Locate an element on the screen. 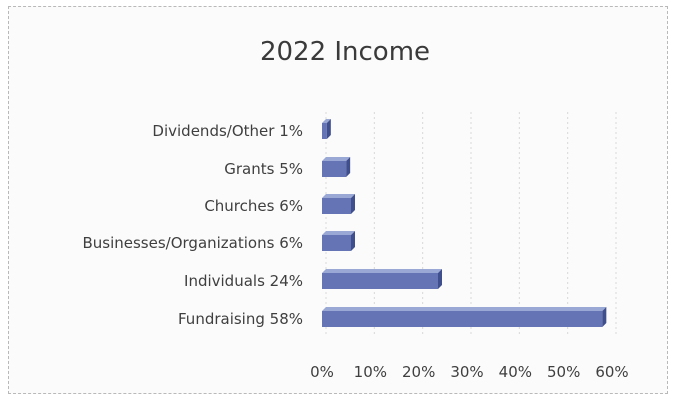 This screenshot has width=678, height=402. chart-title: 2022 Income is located at coordinates (345, 52).